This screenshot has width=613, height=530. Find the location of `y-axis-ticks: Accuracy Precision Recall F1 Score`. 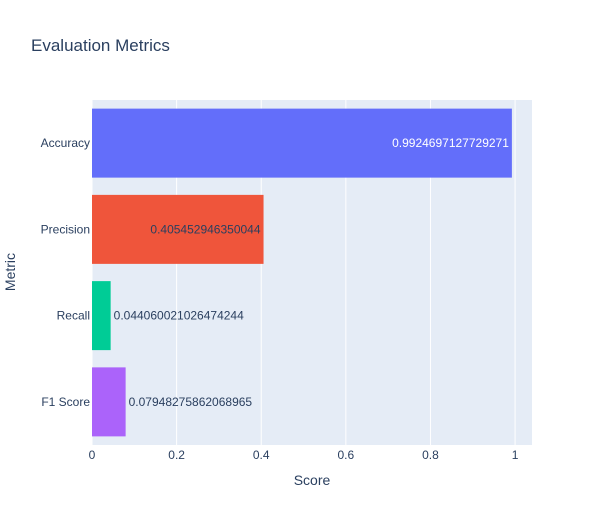

y-axis-ticks: Accuracy Precision Recall F1 Score is located at coordinates (66, 272).